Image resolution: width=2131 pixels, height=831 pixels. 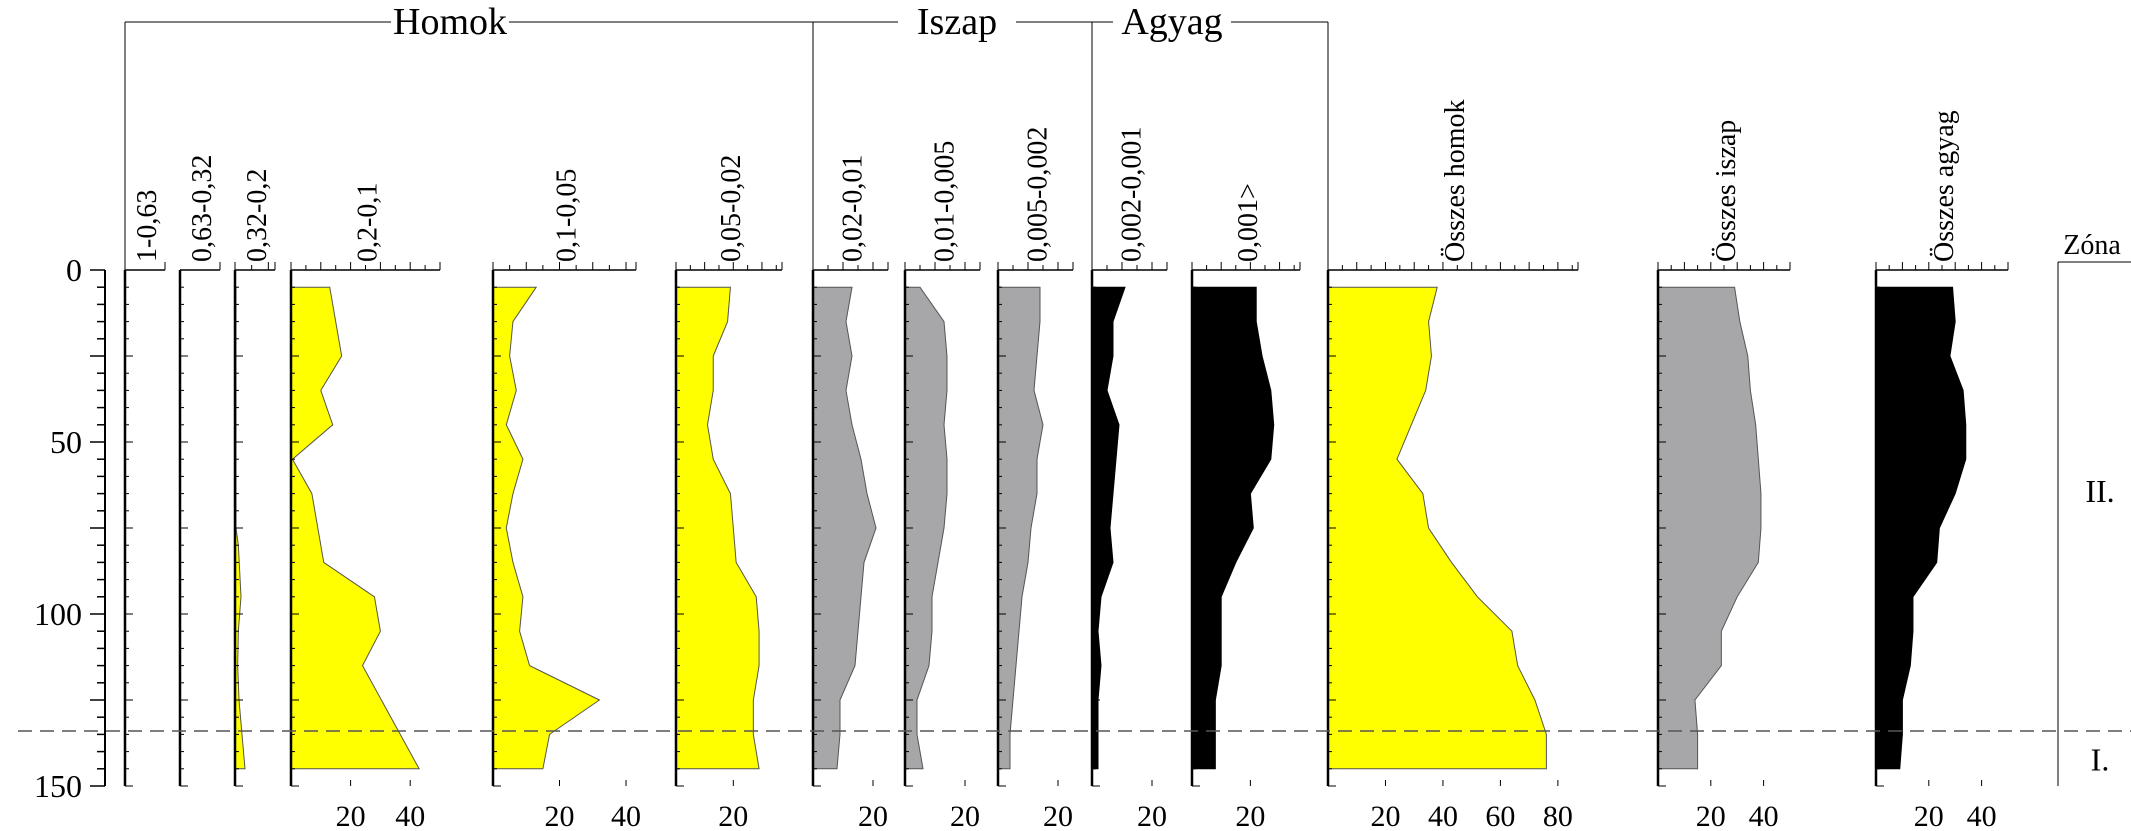 I want to click on panel-1-0-63: 1-0,63, so click(x=144, y=488).